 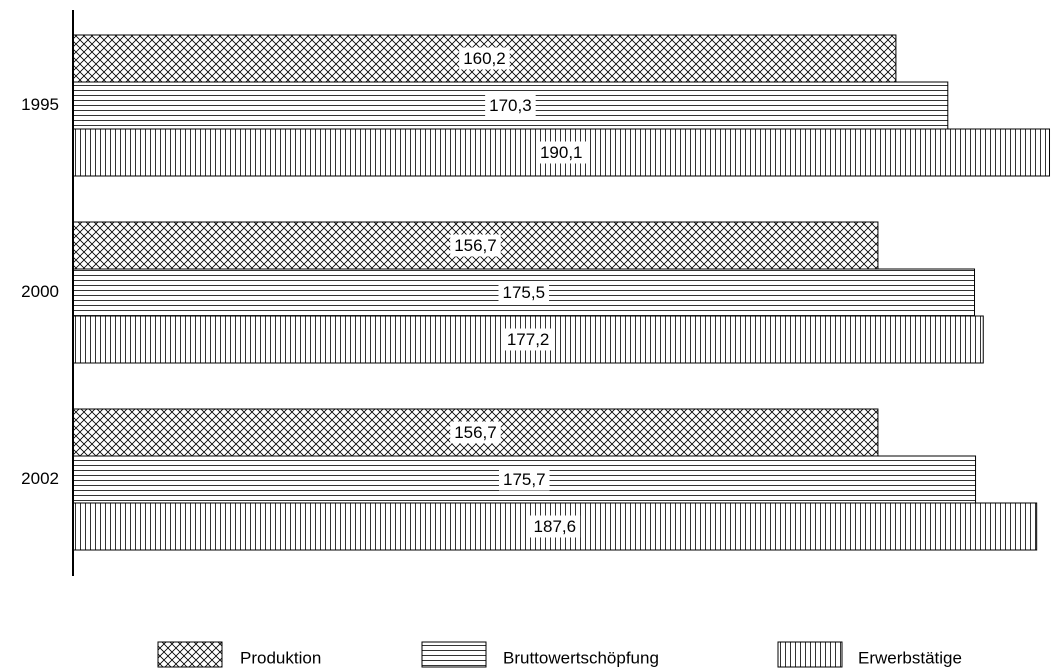 What do you see at coordinates (40, 291) in the screenshot?
I see `y-tick-label: 2000` at bounding box center [40, 291].